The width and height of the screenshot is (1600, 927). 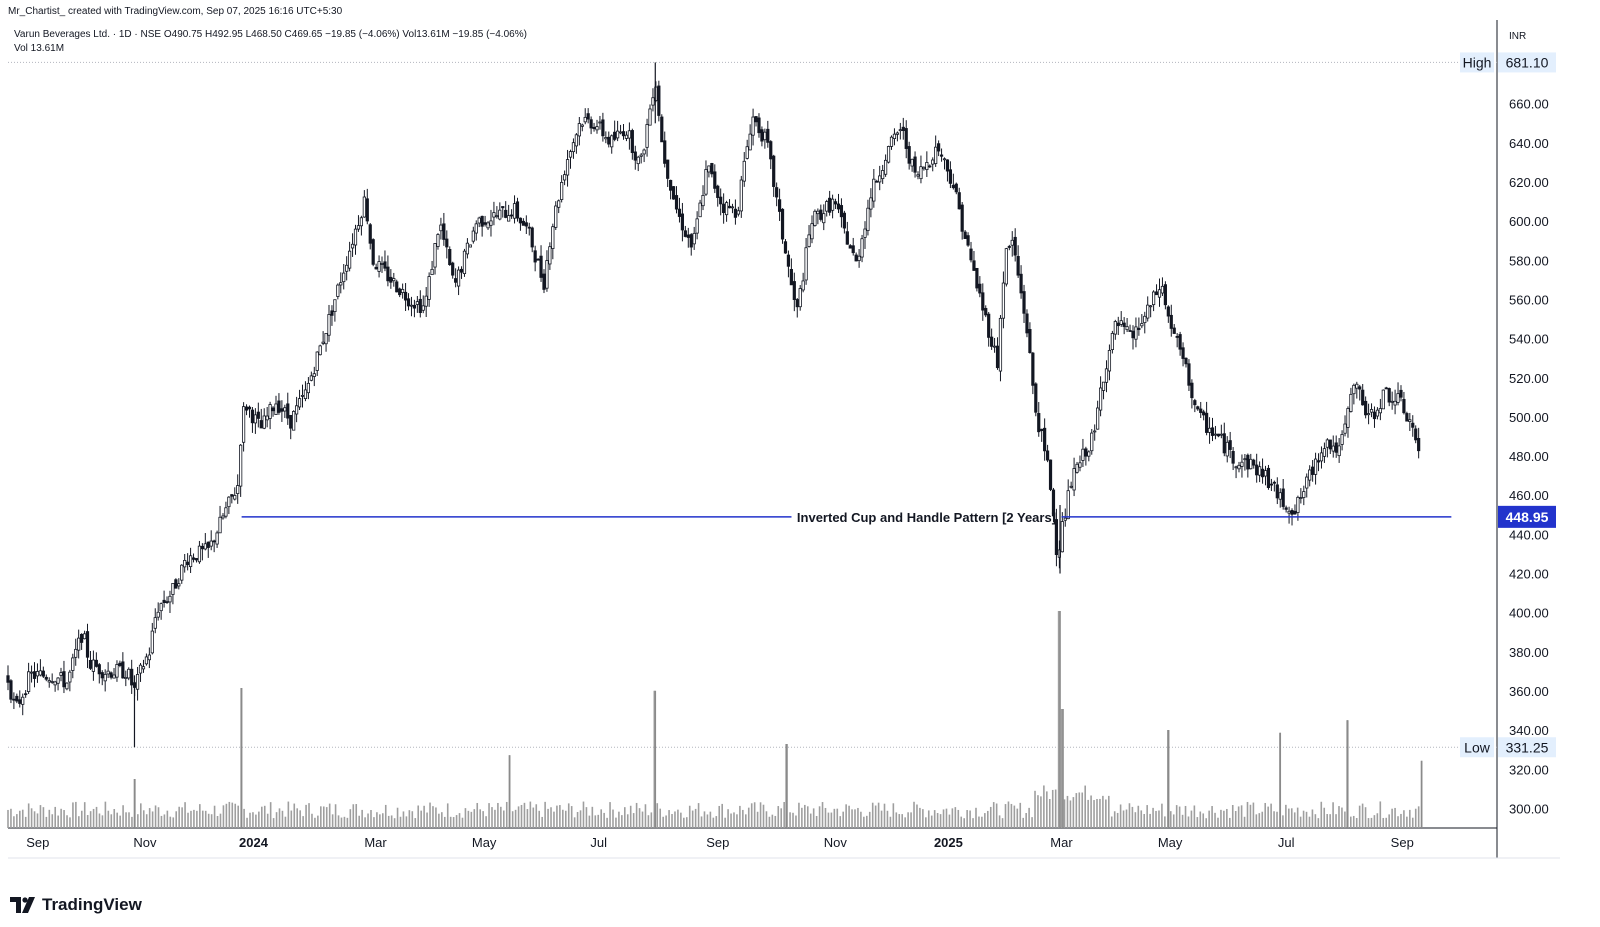 I want to click on y-tick-label: 320.00, so click(x=1529, y=769).